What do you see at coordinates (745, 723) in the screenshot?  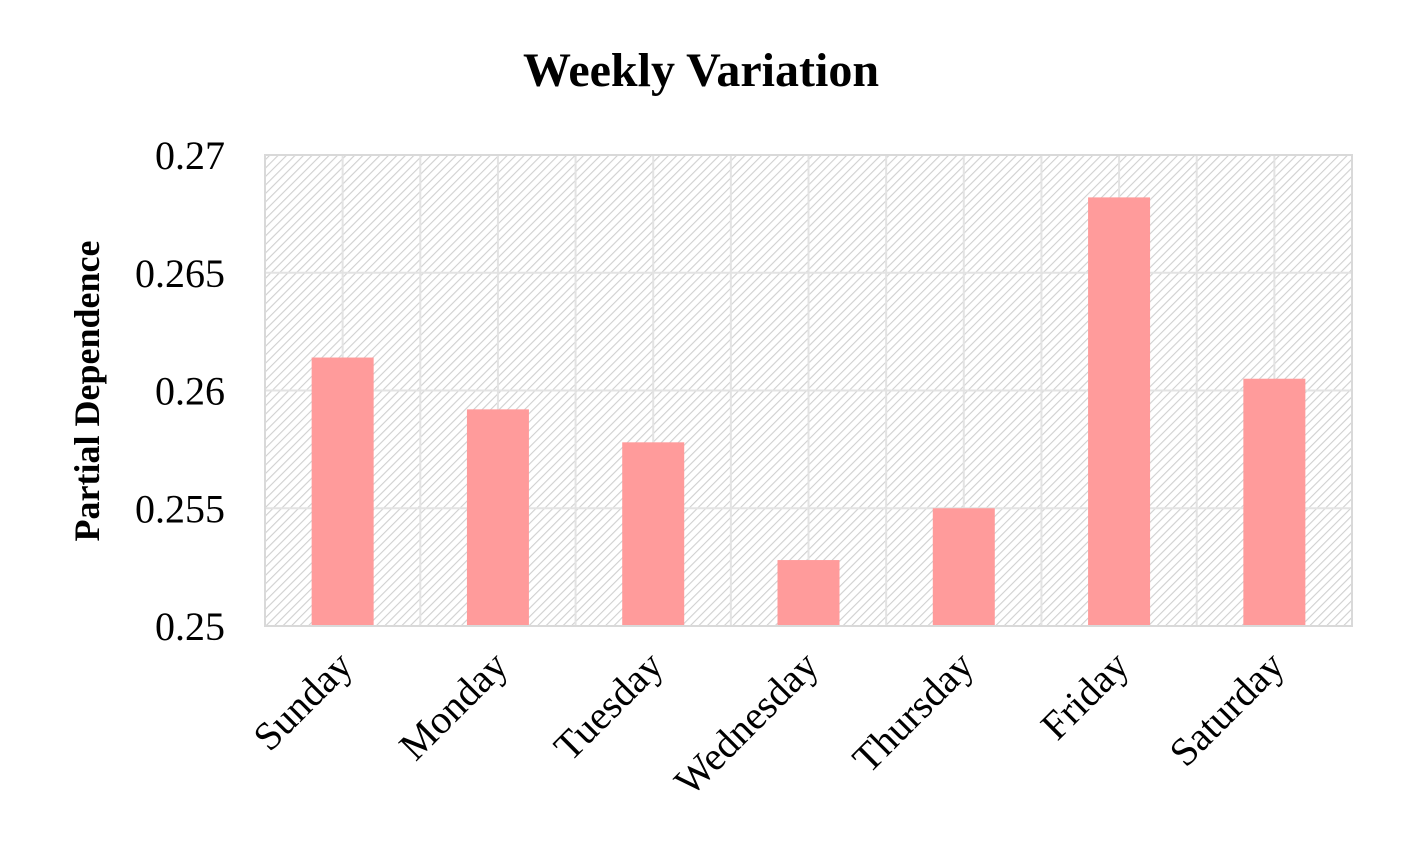 I see `x-tick-label-wednesday: Wednesday` at bounding box center [745, 723].